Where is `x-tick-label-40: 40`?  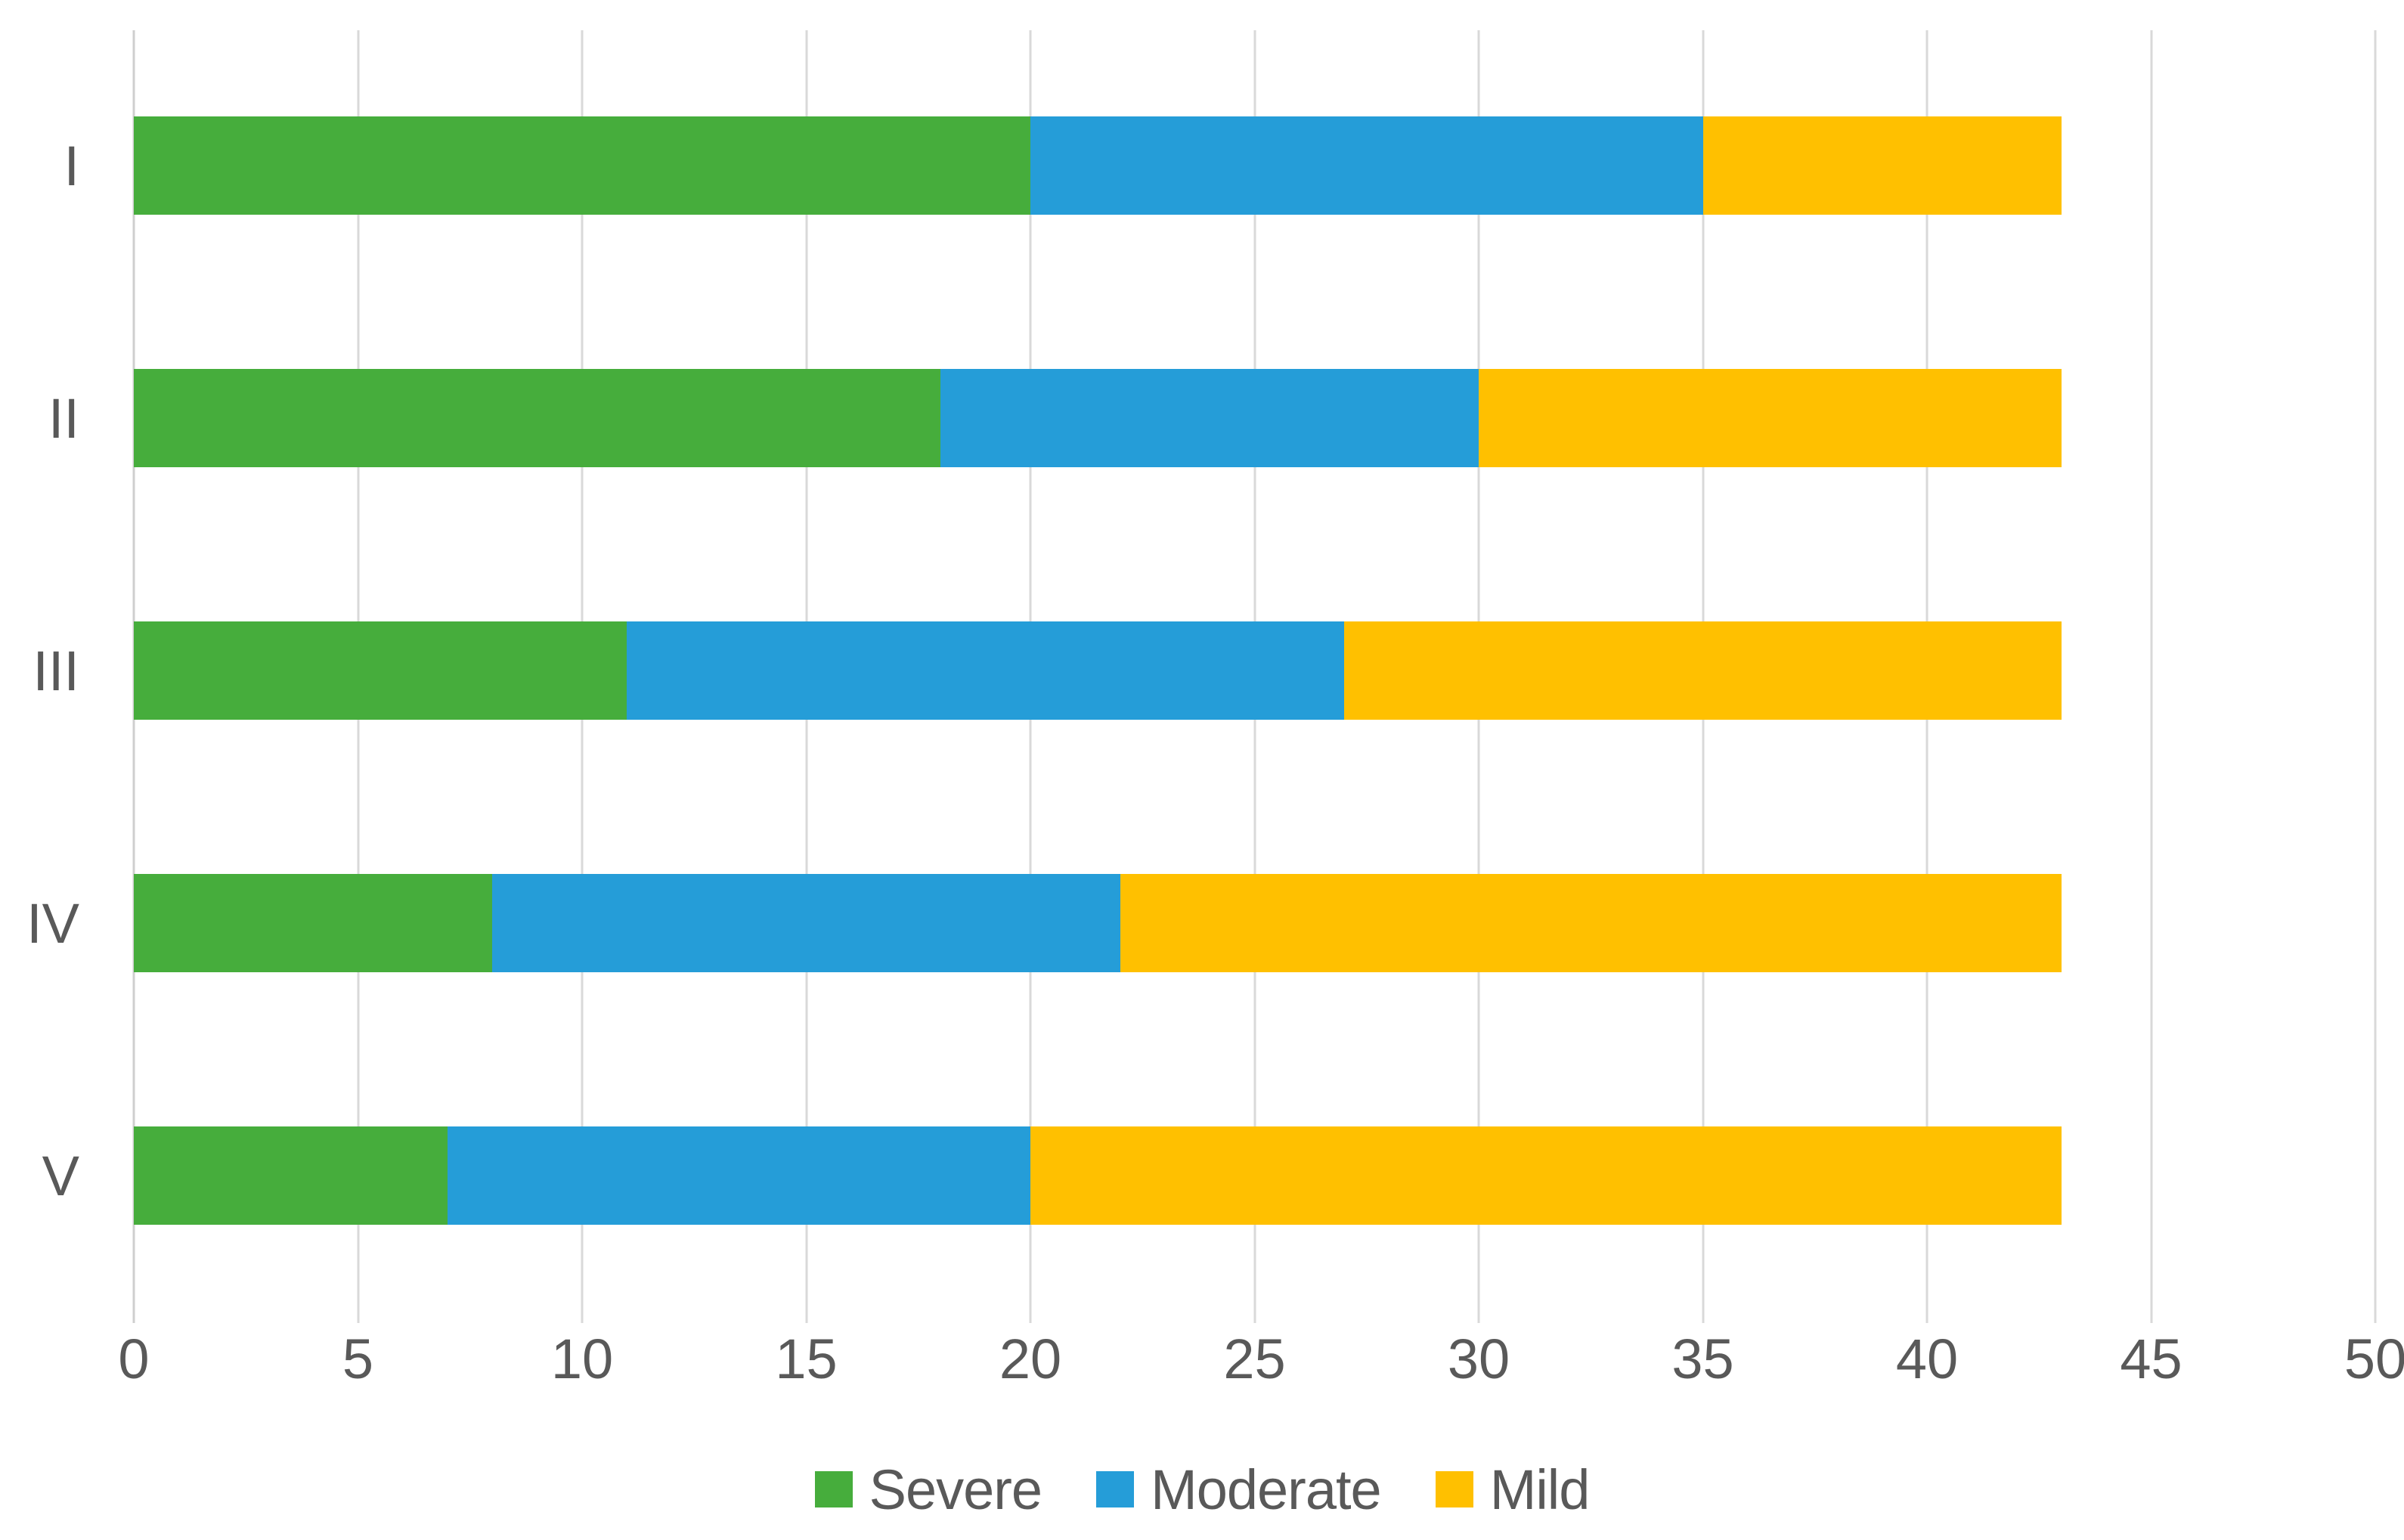 x-tick-label-40: 40 is located at coordinates (1927, 1359).